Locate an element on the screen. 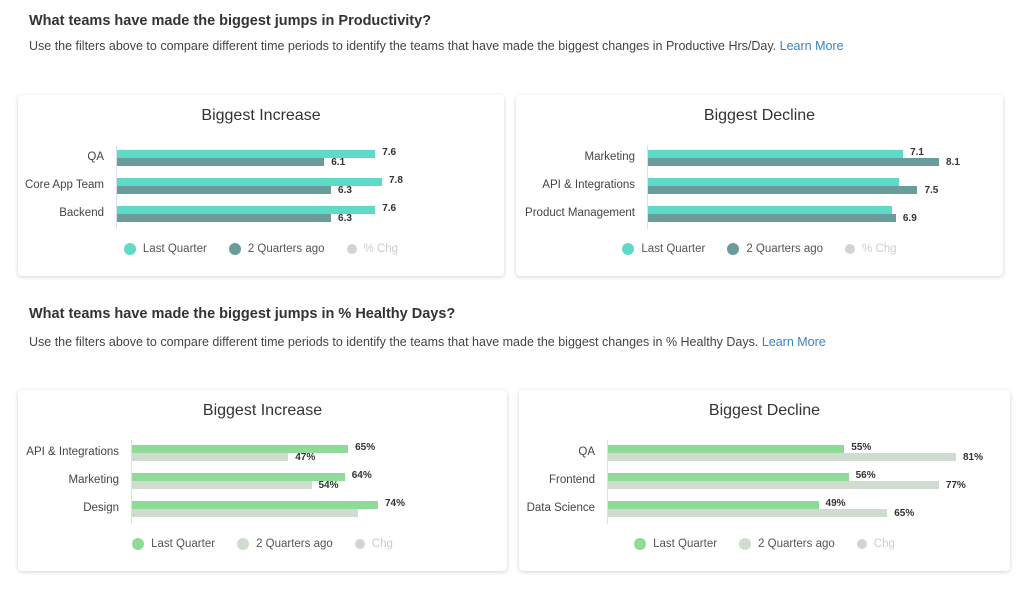  data-label: 54% is located at coordinates (328, 485).